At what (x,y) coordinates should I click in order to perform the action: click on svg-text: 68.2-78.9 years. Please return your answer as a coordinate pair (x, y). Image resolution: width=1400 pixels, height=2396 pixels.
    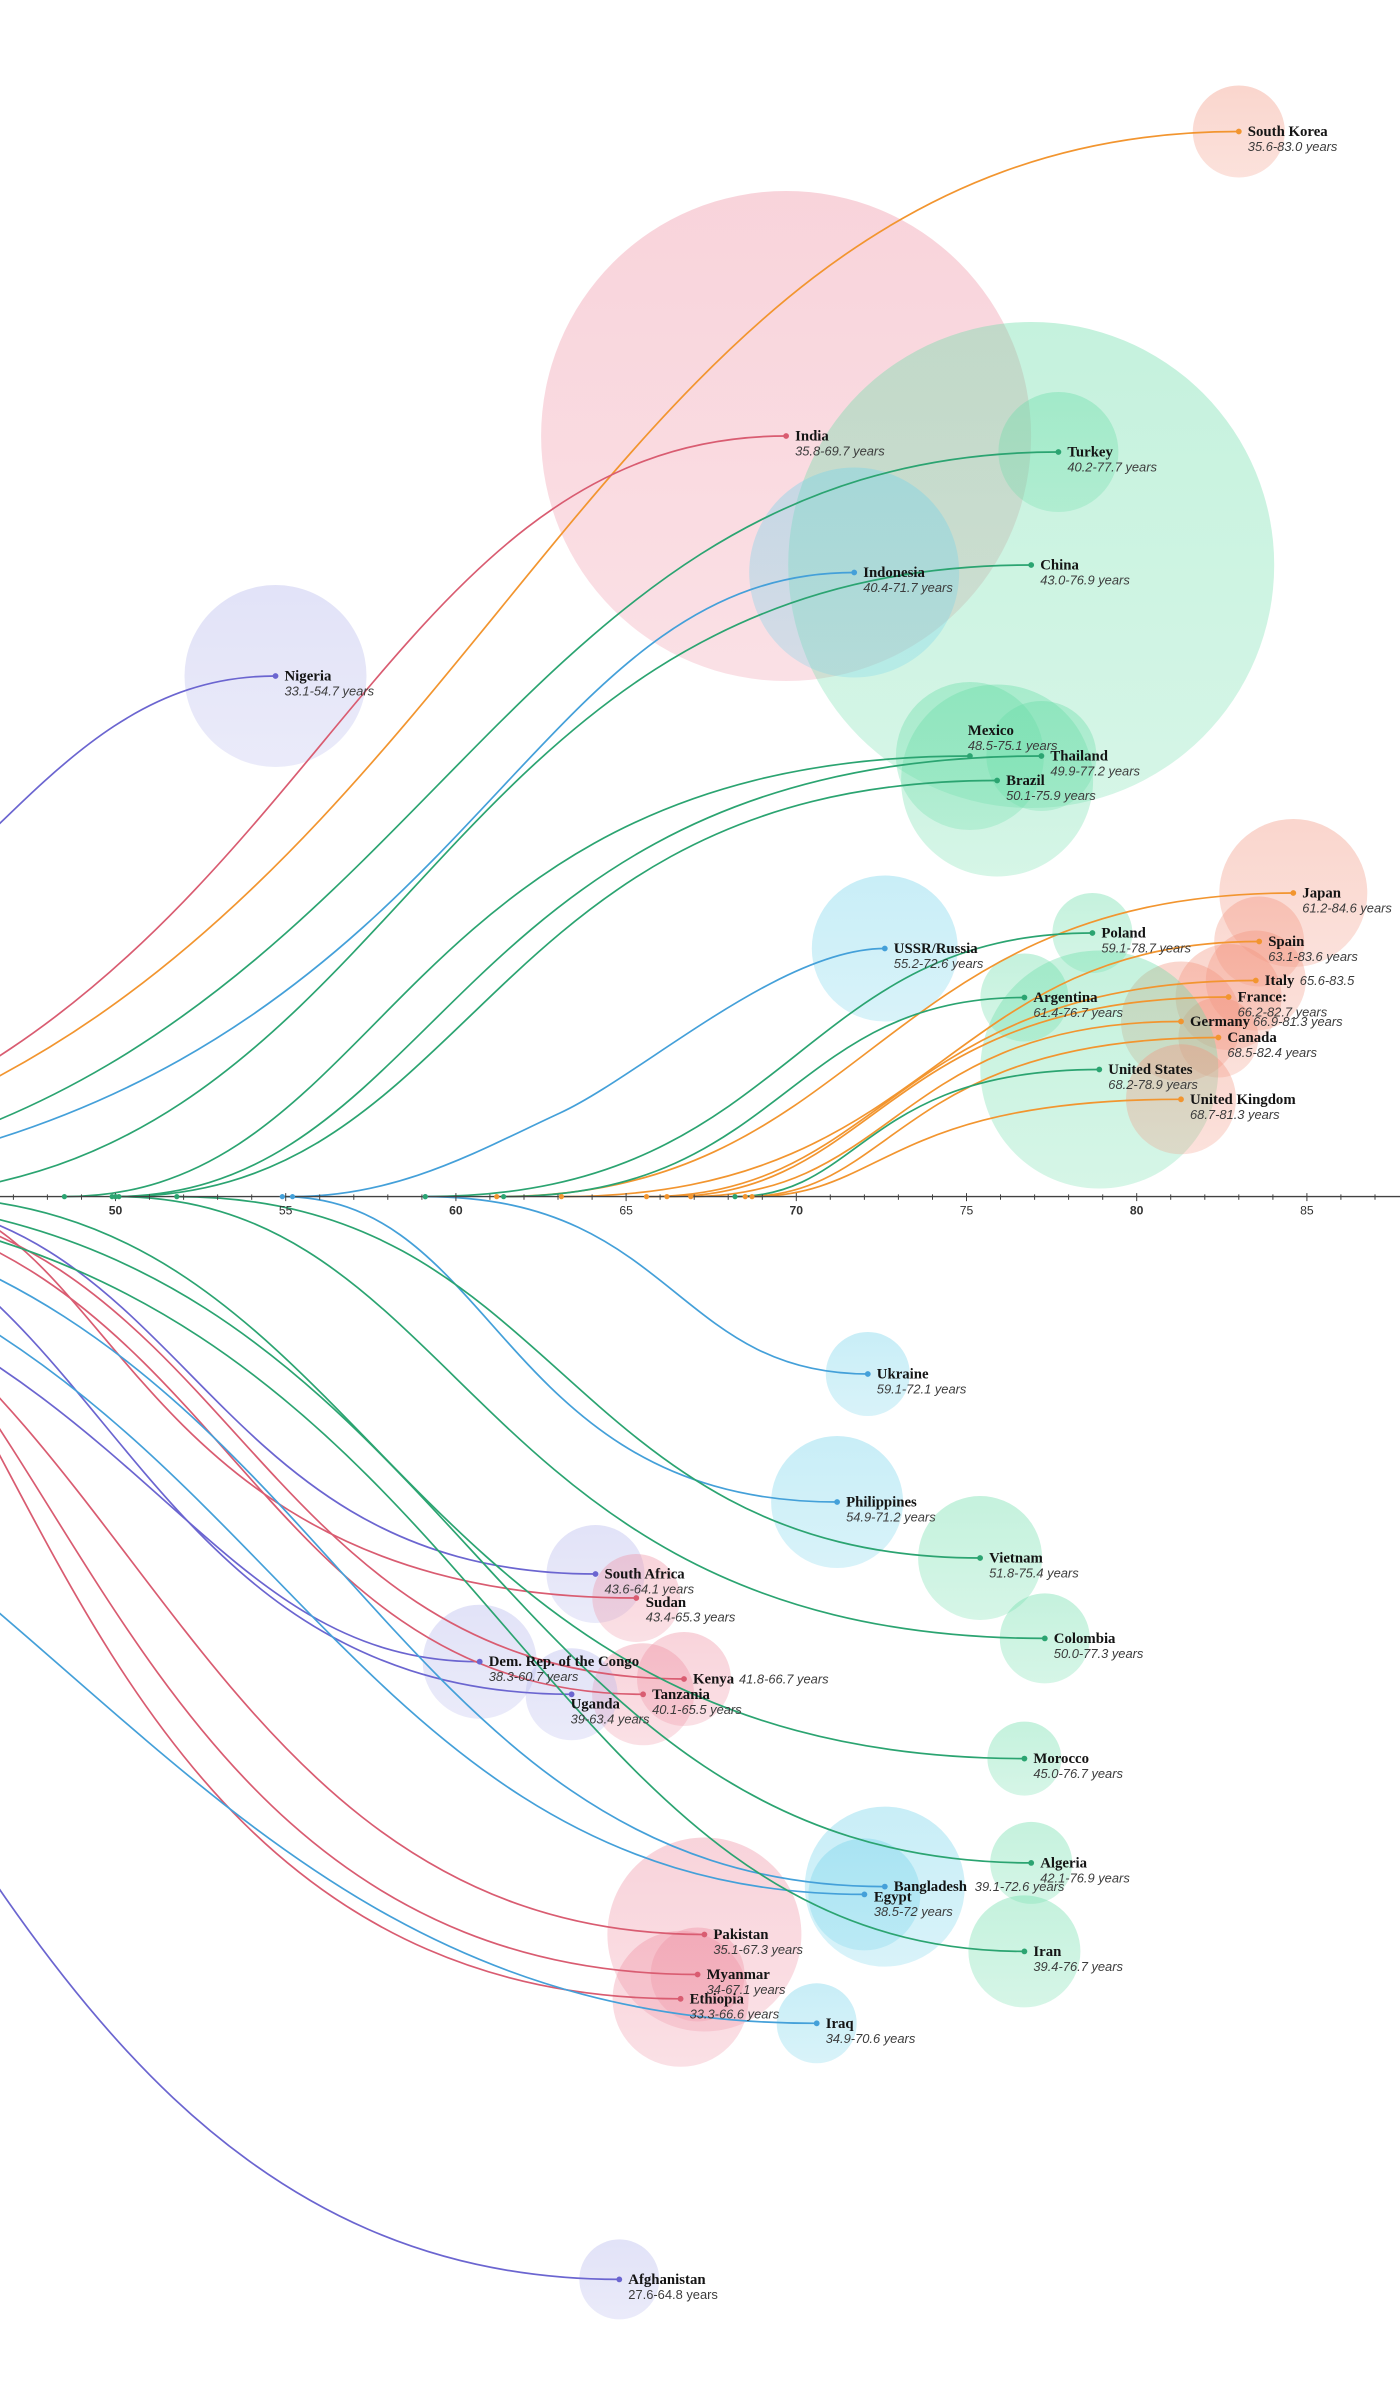
    Looking at the image, I should click on (1153, 1084).